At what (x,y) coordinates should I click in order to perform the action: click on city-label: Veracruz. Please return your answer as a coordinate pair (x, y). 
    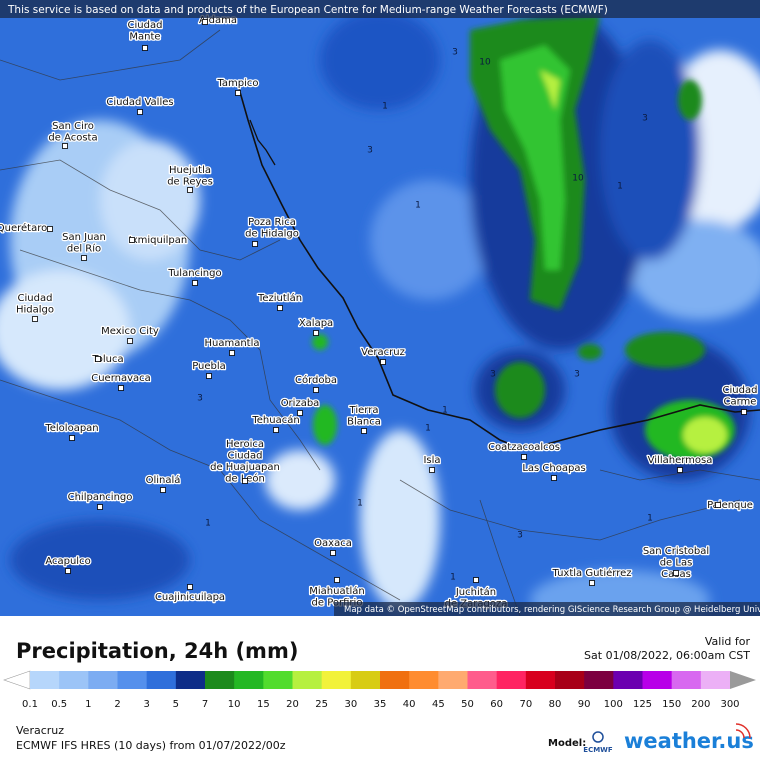
    Looking at the image, I should click on (383, 352).